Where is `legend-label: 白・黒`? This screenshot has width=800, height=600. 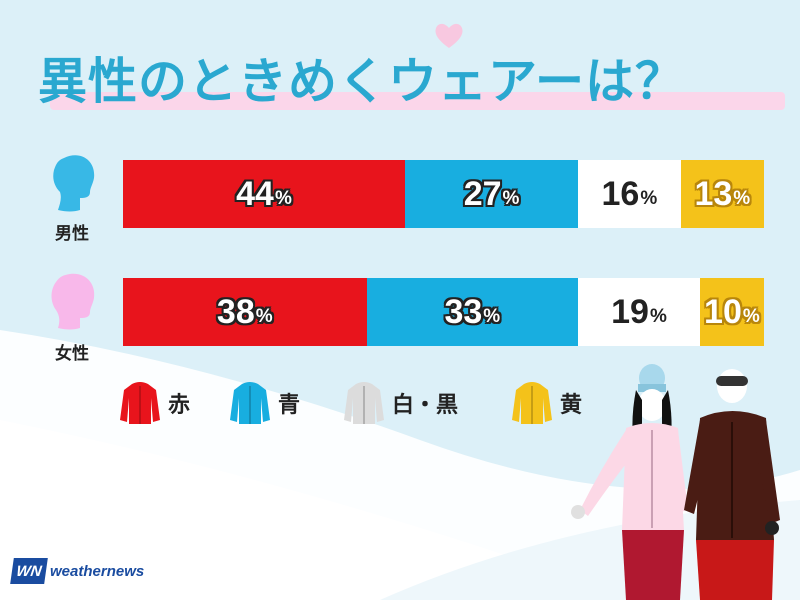
legend-label: 白・黒 is located at coordinates (425, 405).